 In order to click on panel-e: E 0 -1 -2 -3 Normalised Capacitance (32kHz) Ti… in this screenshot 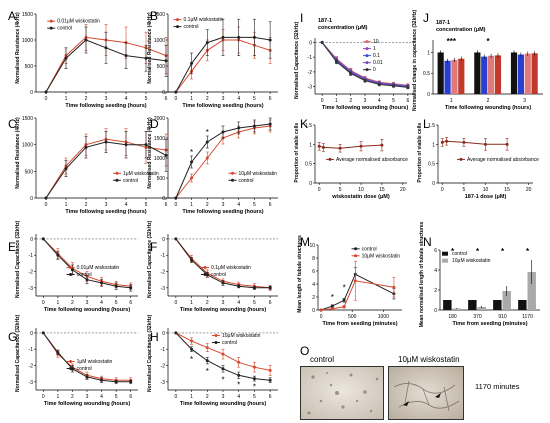, I will do `click(73, 266)`.